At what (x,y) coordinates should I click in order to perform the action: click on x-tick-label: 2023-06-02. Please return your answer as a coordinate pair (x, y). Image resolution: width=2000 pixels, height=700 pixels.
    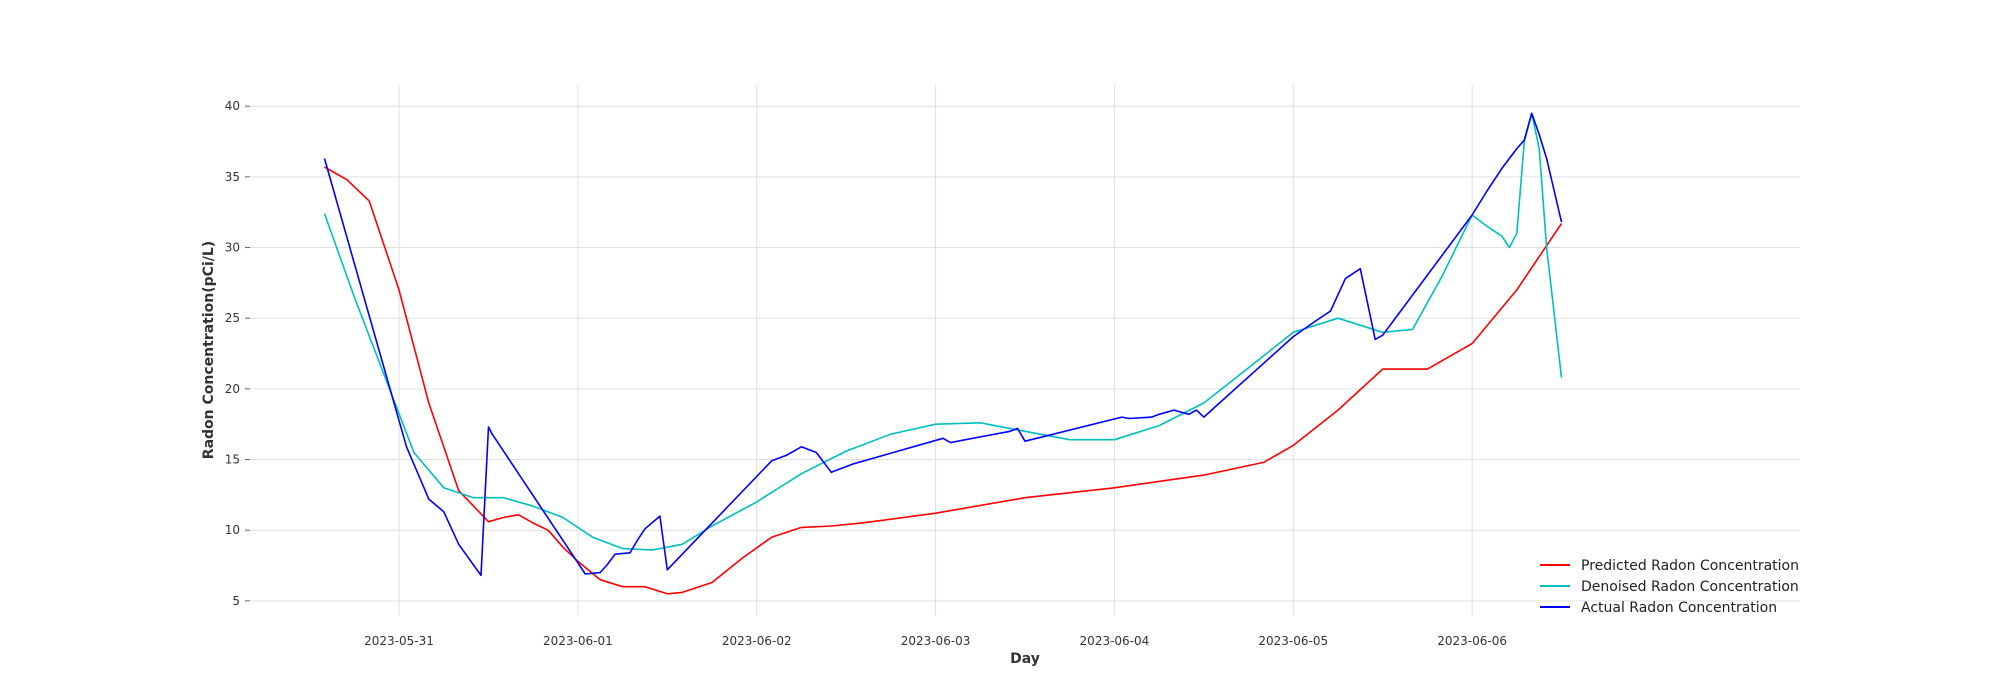
    Looking at the image, I should click on (757, 641).